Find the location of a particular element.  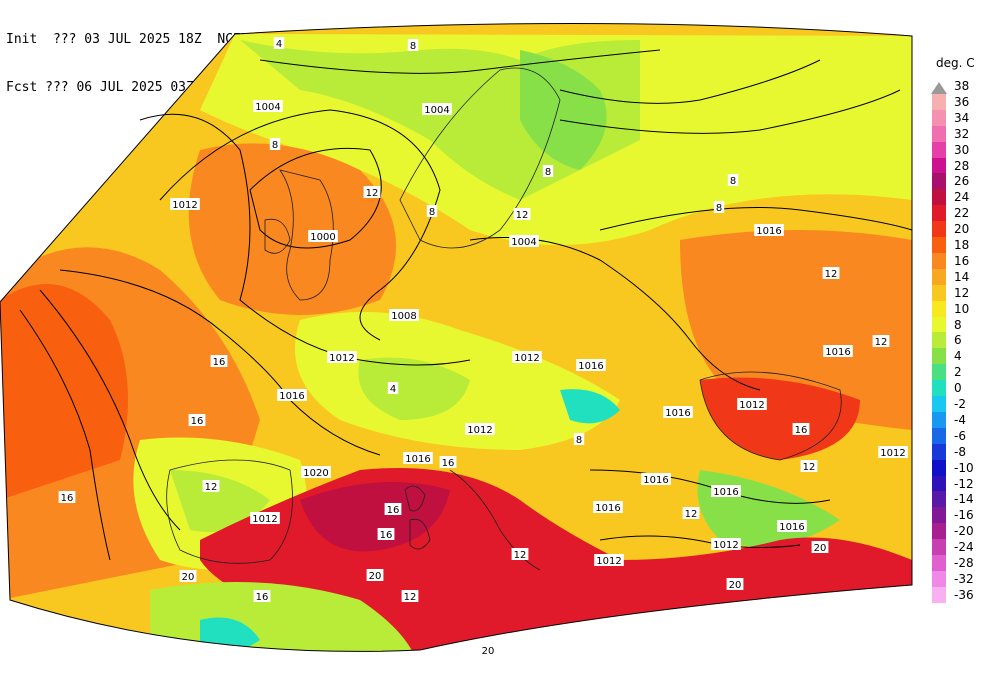

legend-label: 2 is located at coordinates (958, 372).